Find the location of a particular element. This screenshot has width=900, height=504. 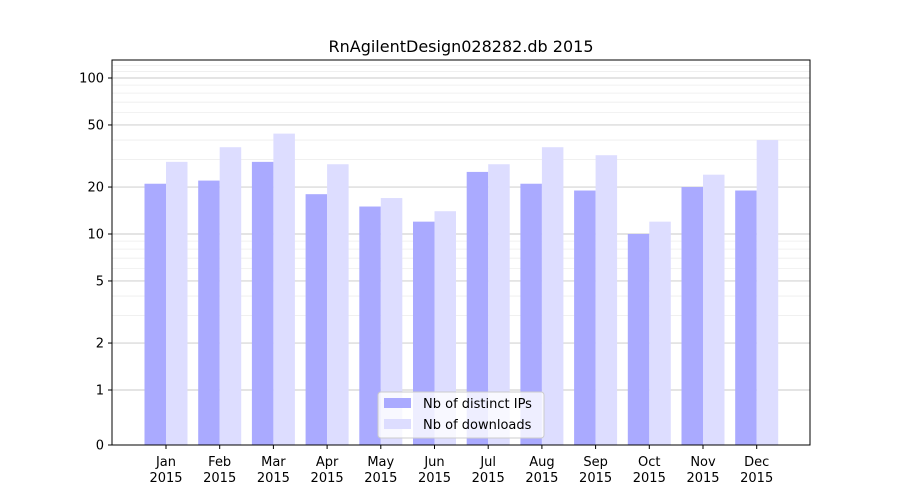

y-tick-label: 1 is located at coordinates (100, 391).